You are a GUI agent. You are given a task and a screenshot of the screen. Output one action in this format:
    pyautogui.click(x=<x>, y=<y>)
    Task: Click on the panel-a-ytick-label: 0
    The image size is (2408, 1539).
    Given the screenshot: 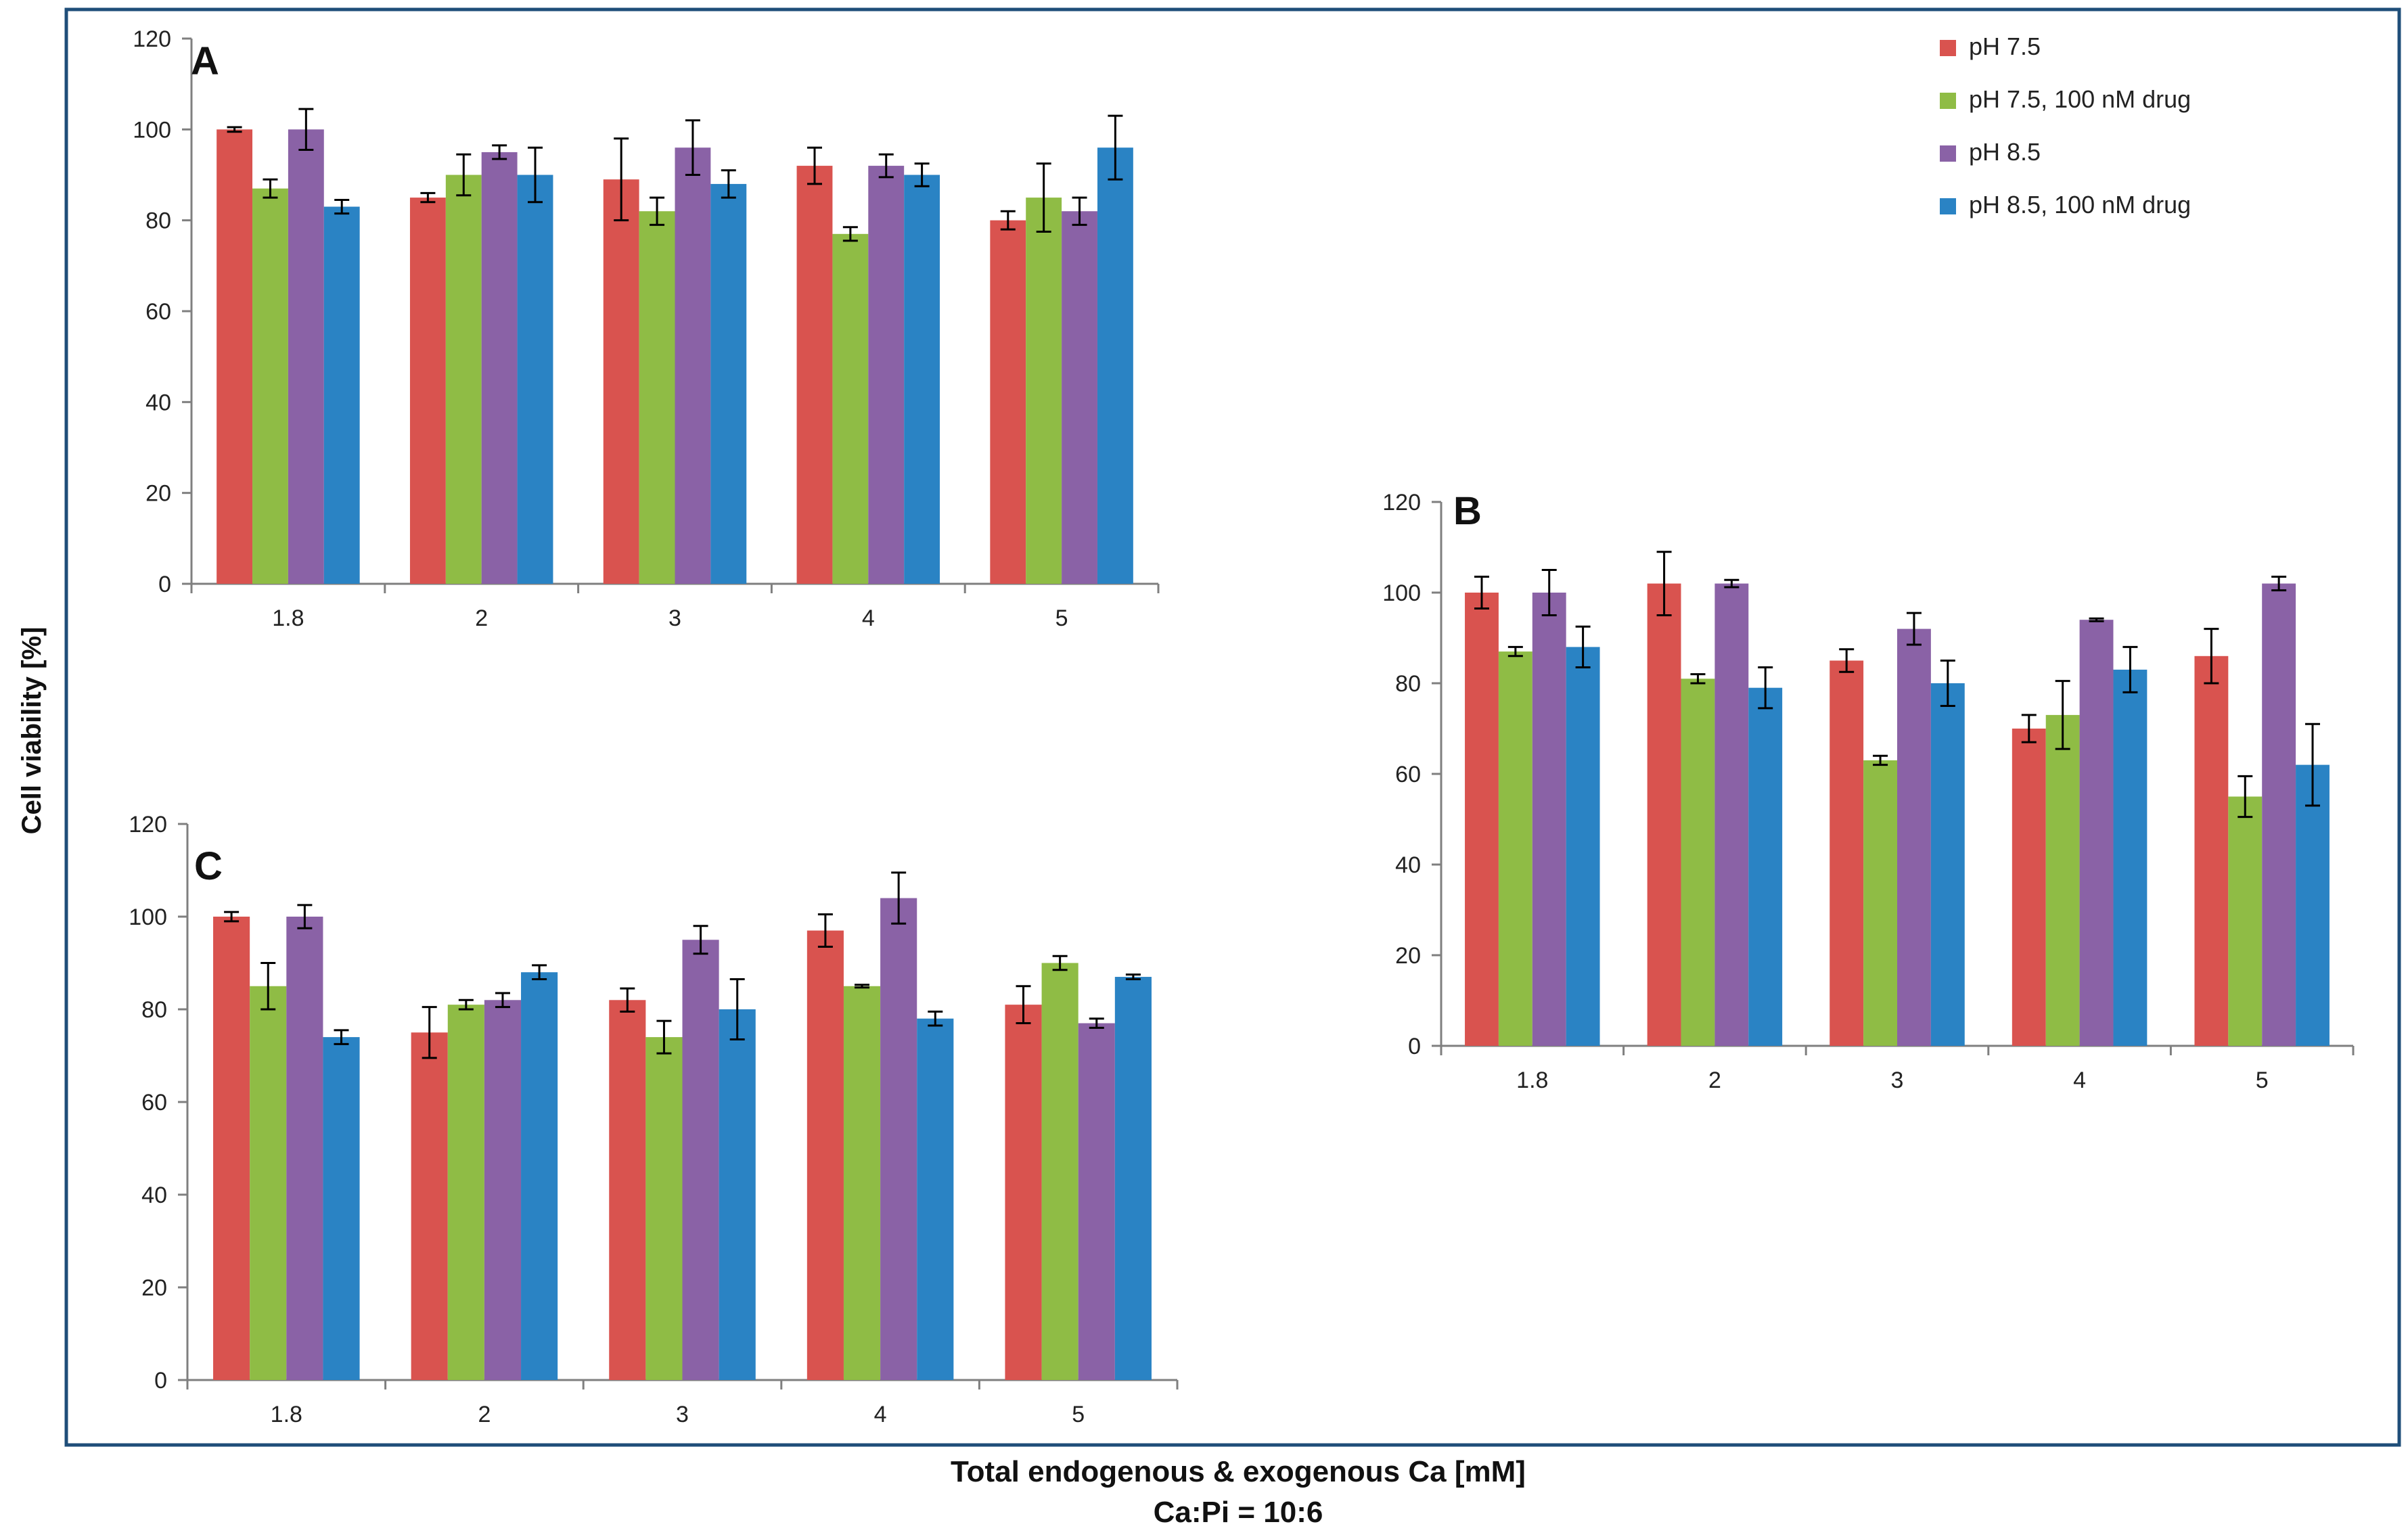 What is the action you would take?
    pyautogui.click(x=164, y=584)
    